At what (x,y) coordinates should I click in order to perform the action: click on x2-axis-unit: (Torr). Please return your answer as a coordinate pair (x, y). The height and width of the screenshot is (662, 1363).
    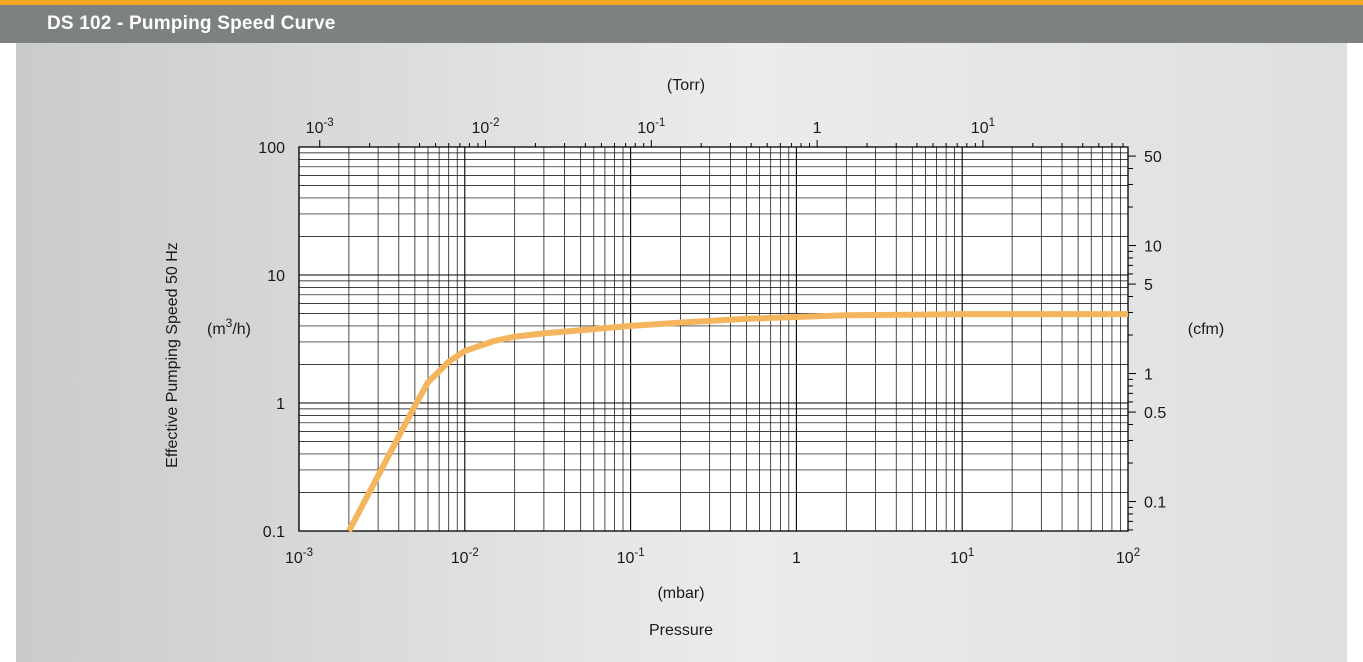
    Looking at the image, I should click on (686, 85).